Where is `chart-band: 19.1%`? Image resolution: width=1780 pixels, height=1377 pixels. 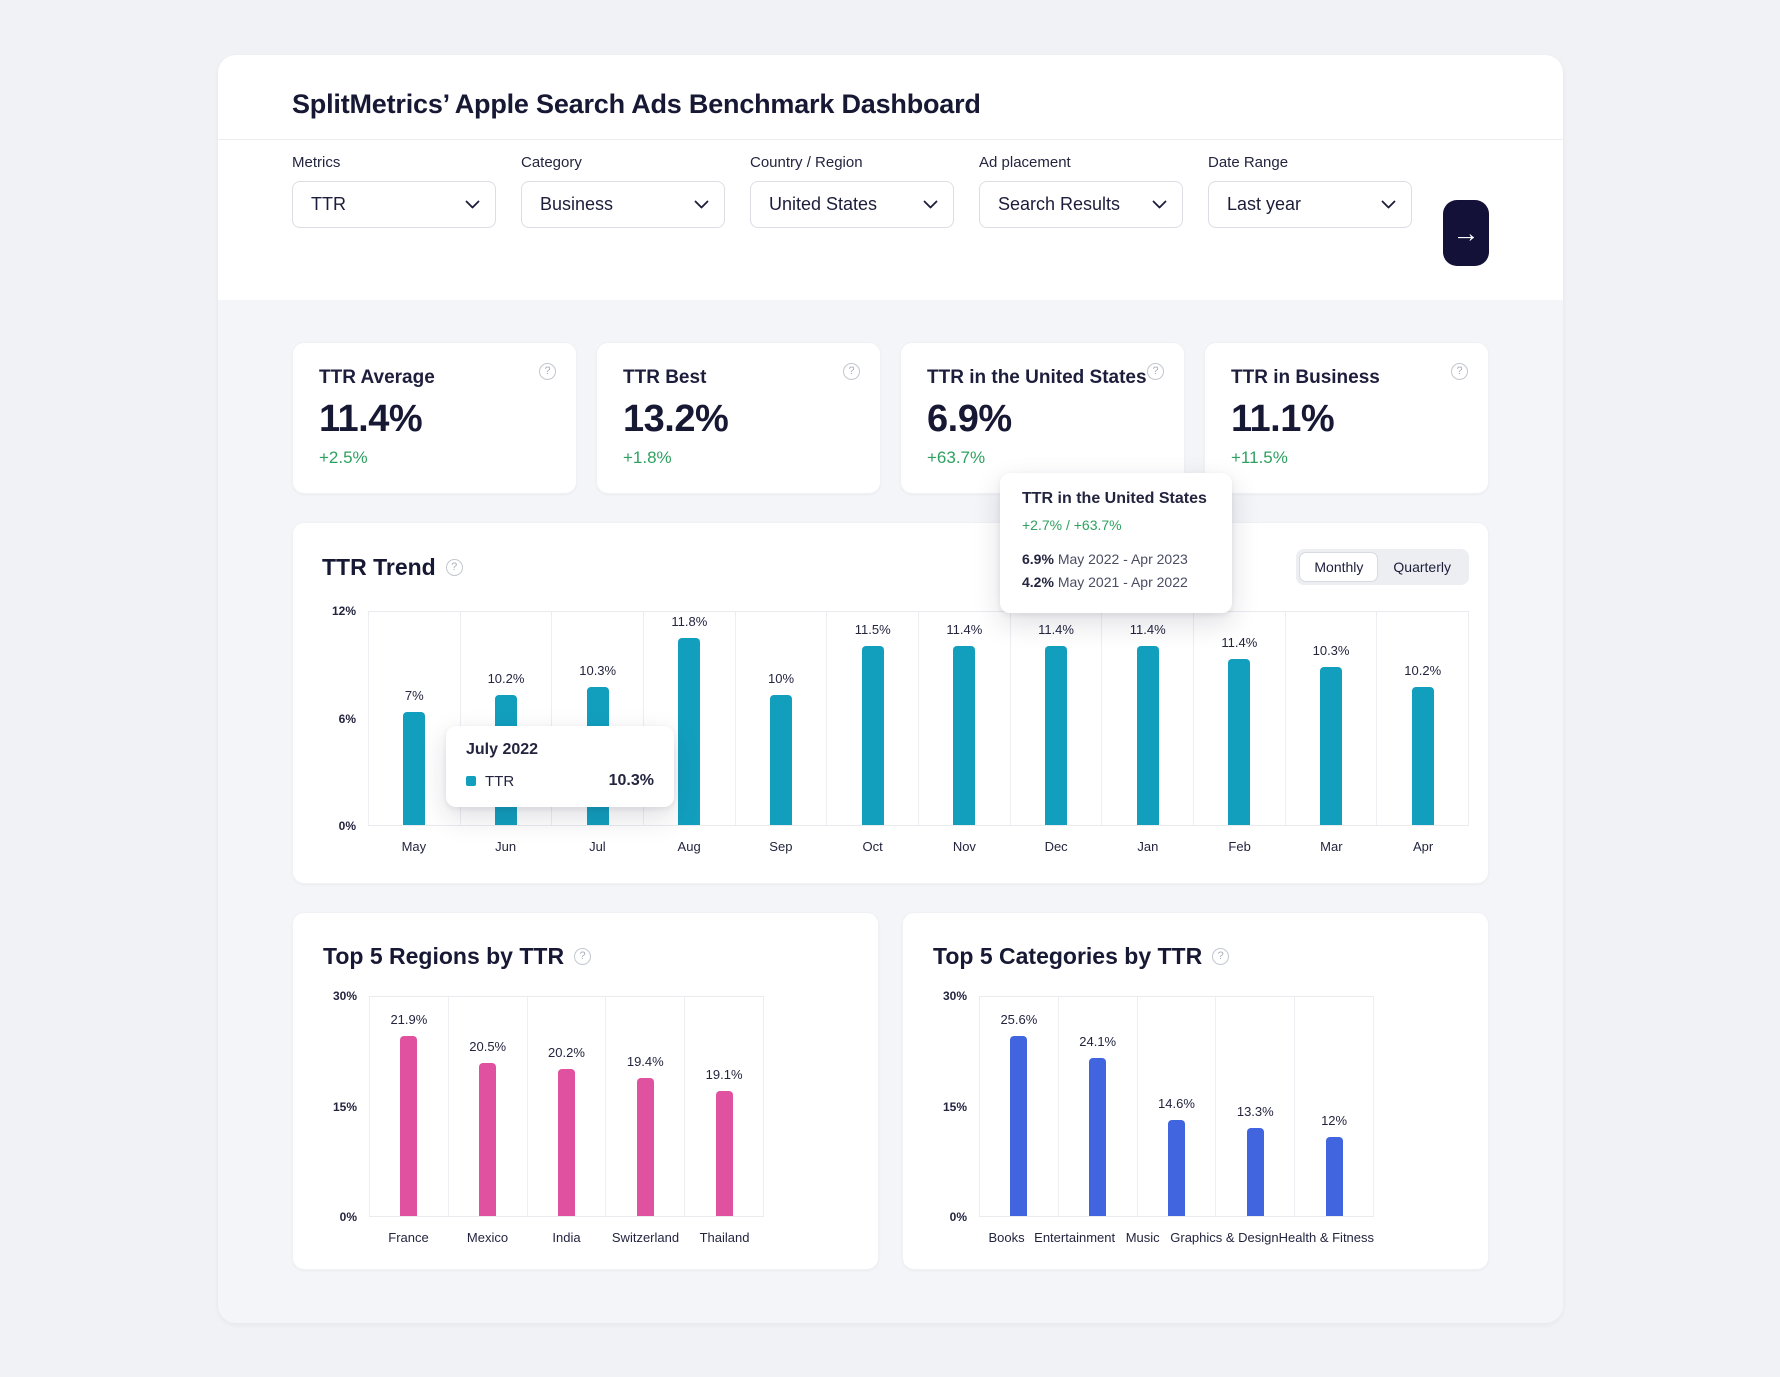 chart-band: 19.1% is located at coordinates (724, 1106).